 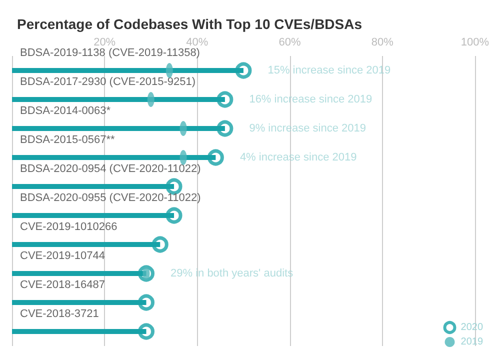 What do you see at coordinates (382, 42) in the screenshot?
I see `x-tick-label: 80%` at bounding box center [382, 42].